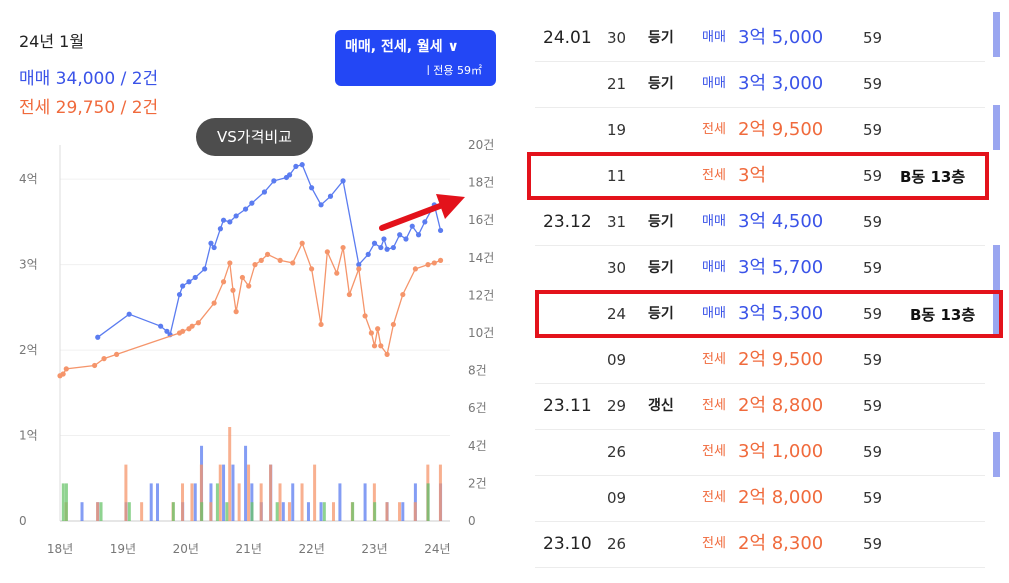 The image size is (1009, 583). Describe the element at coordinates (254, 137) in the screenshot. I see `vs-price-compare-button: VS가격비교` at that location.